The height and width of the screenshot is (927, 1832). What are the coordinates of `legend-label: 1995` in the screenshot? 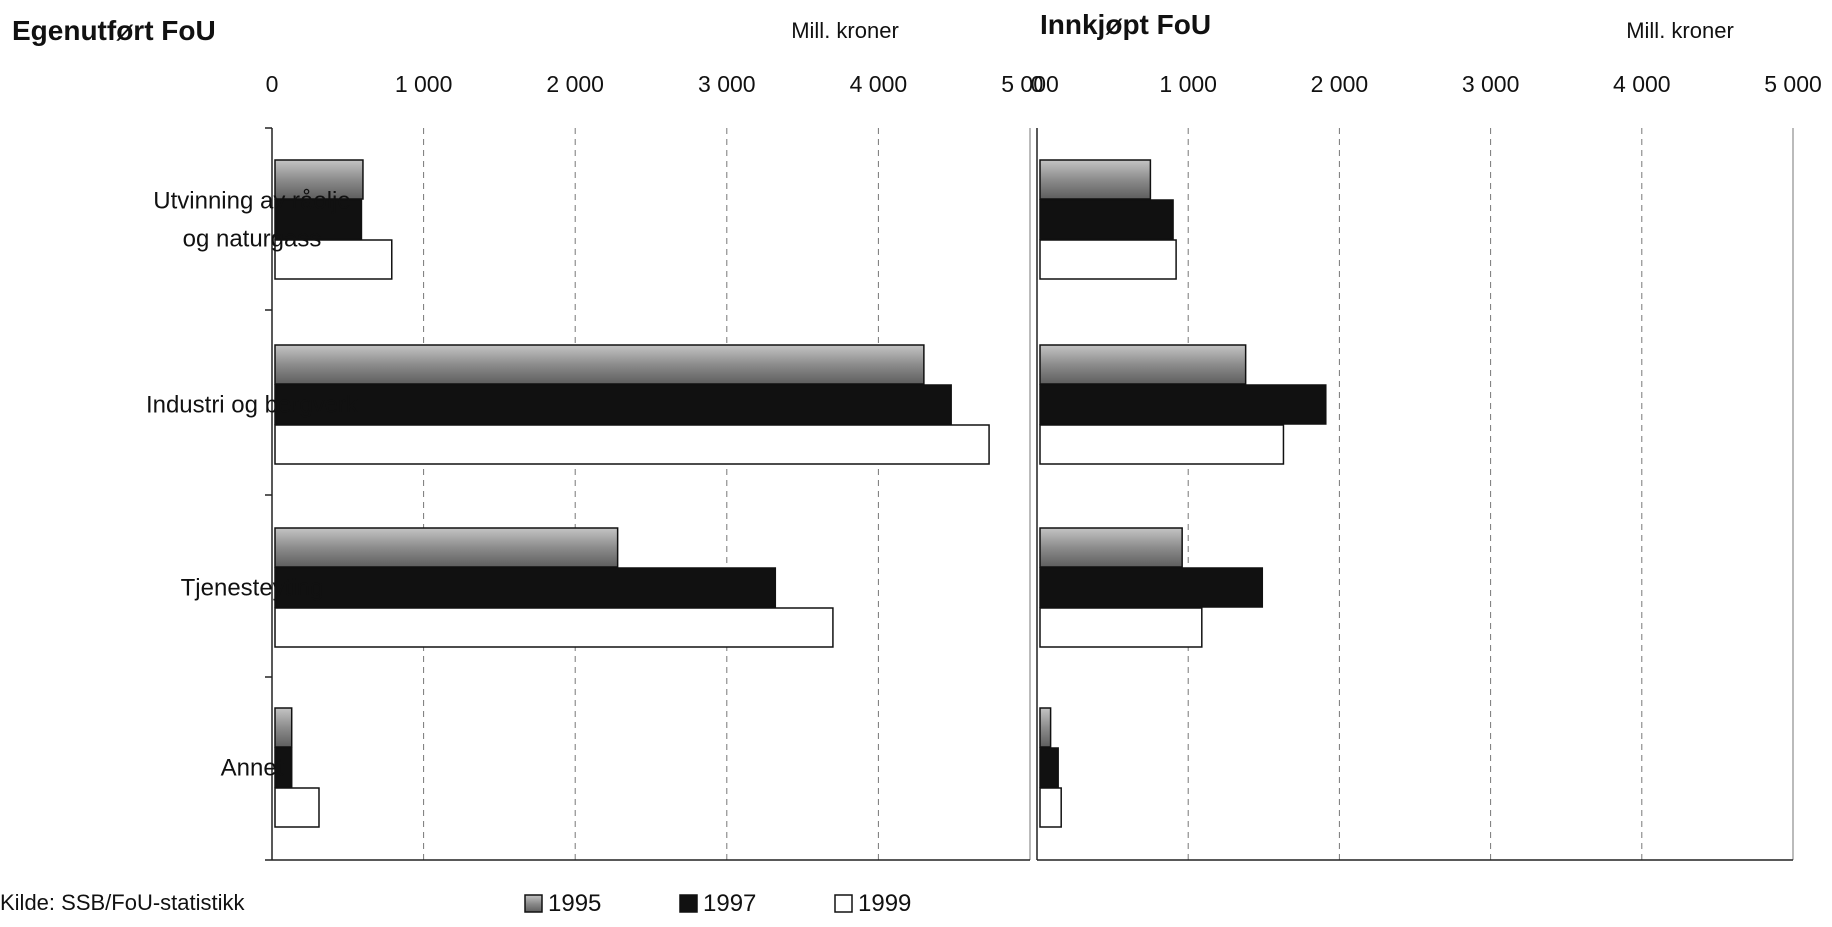 It's located at (574, 903).